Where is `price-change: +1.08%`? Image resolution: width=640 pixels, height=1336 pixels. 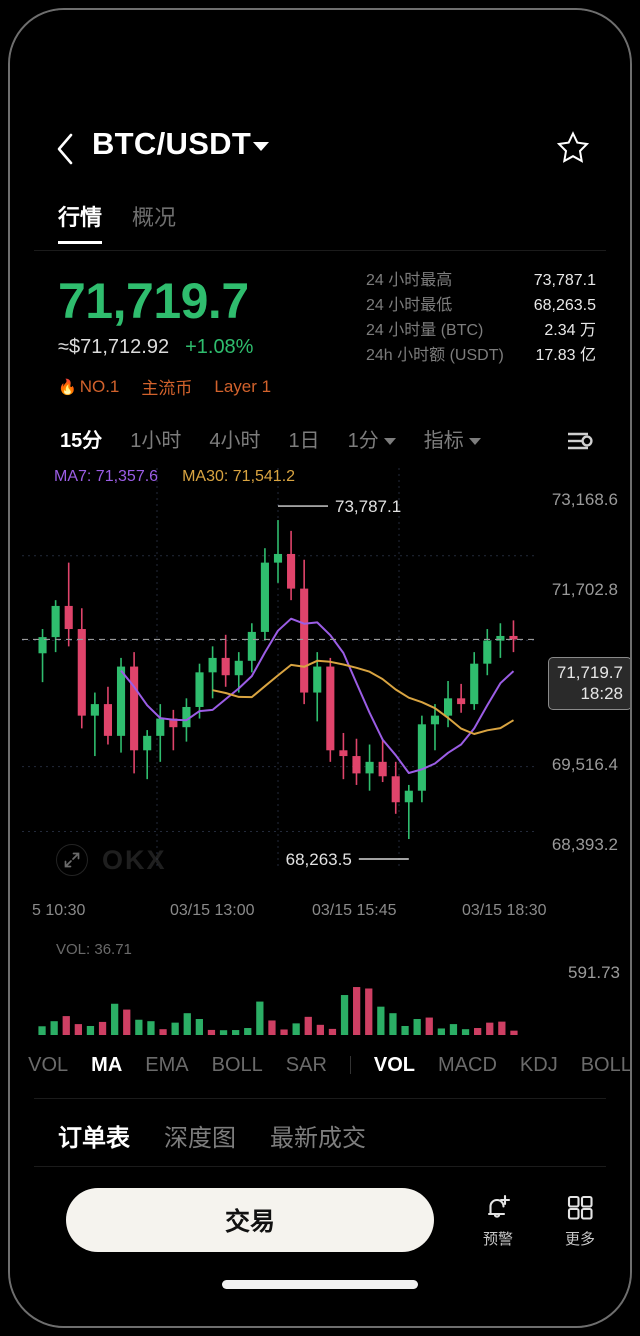 price-change: +1.08% is located at coordinates (219, 347).